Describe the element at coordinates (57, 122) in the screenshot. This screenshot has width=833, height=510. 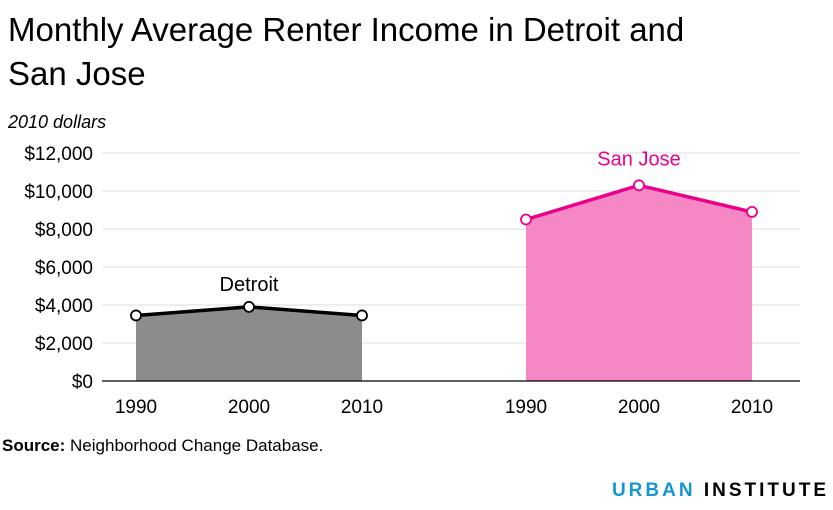
I see `y-axis-unit-label: 2010 dollars` at that location.